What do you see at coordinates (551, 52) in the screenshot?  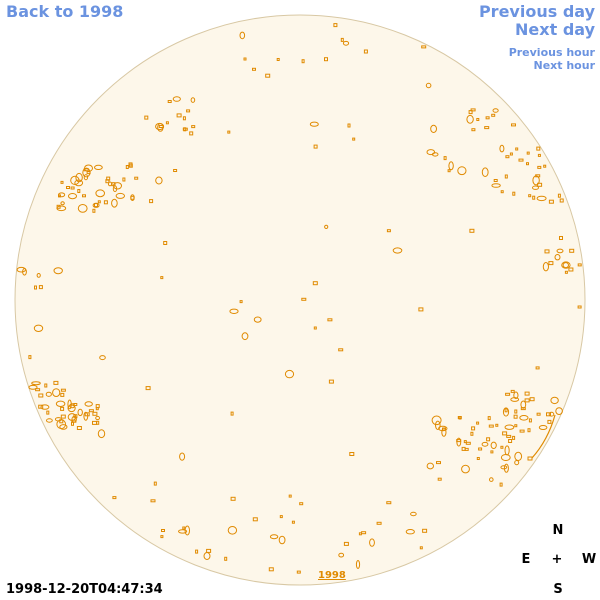 I see `previous-hour-link: Previous hour` at bounding box center [551, 52].